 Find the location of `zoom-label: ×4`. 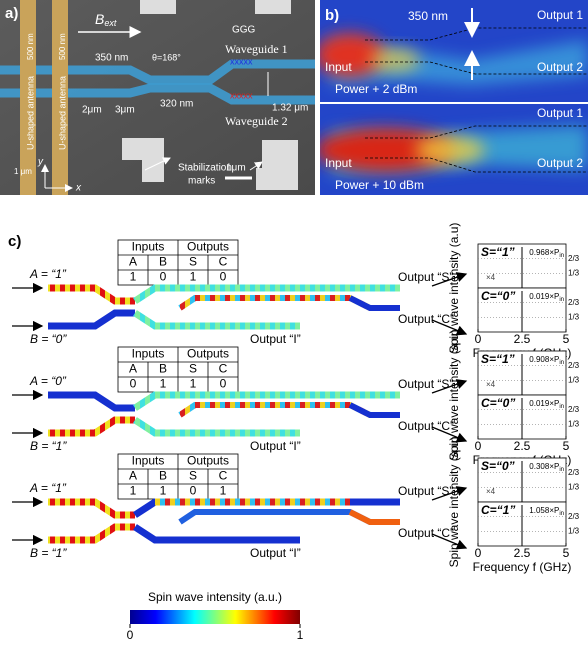

zoom-label: ×4 is located at coordinates (491, 491).